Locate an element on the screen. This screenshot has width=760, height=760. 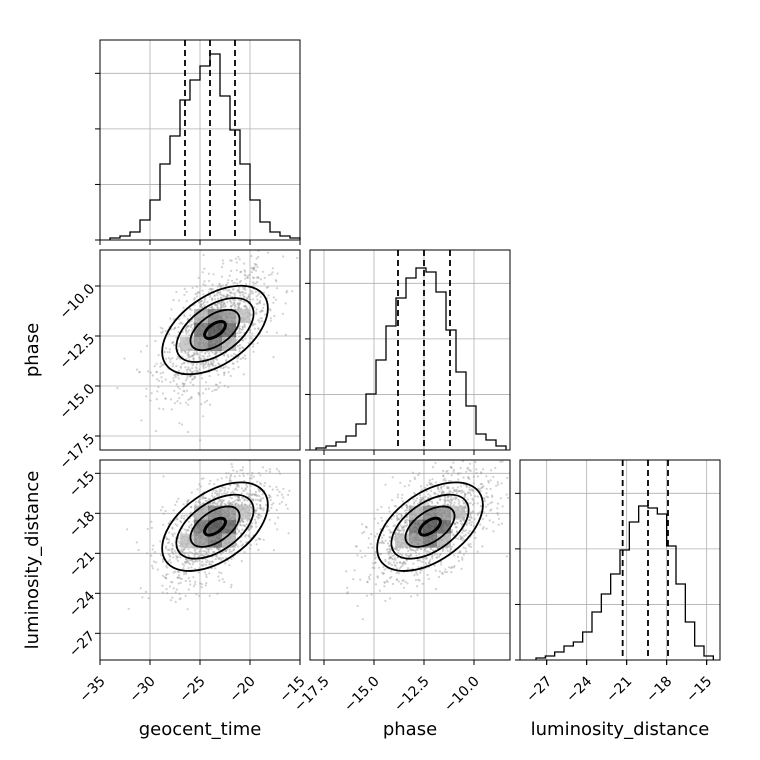
ylabel-luminosity-distance: luminosity_distance is located at coordinates (32, 560).